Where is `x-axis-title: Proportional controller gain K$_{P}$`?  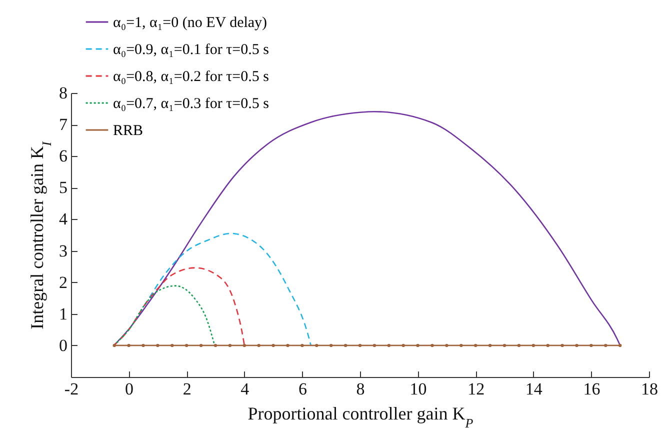
x-axis-title: Proportional controller gain K$_{P}$ is located at coordinates (361, 417).